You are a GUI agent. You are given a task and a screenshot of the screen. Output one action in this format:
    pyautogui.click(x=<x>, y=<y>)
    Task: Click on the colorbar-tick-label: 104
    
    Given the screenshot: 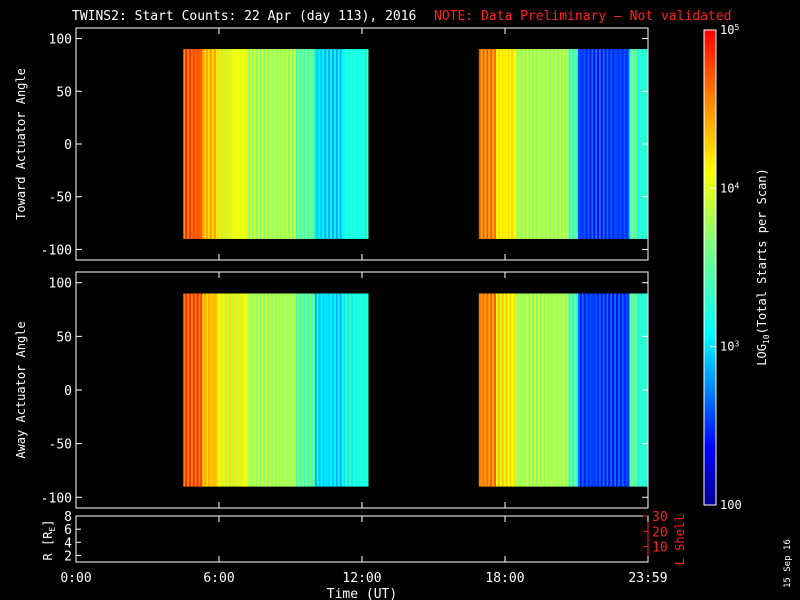 What is the action you would take?
    pyautogui.click(x=729, y=188)
    